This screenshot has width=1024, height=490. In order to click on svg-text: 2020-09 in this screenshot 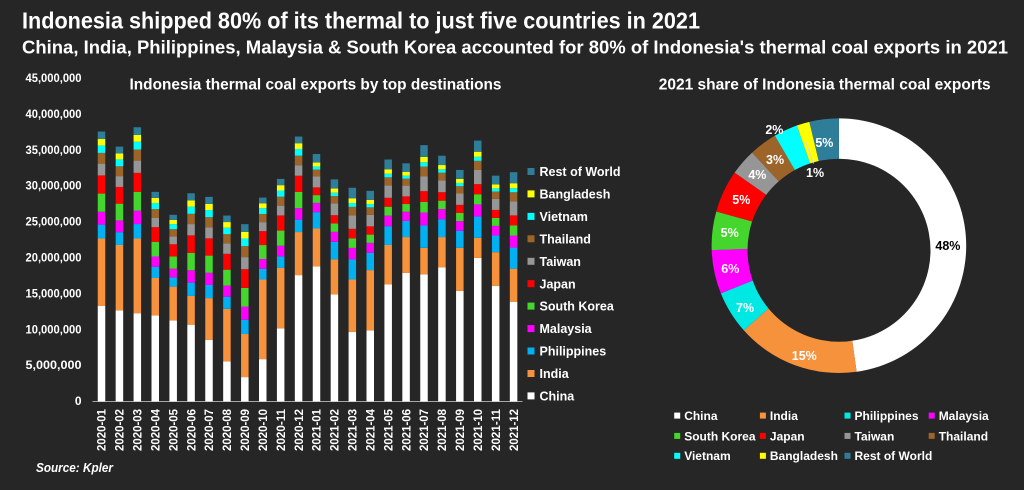, I will do `click(245, 430)`.